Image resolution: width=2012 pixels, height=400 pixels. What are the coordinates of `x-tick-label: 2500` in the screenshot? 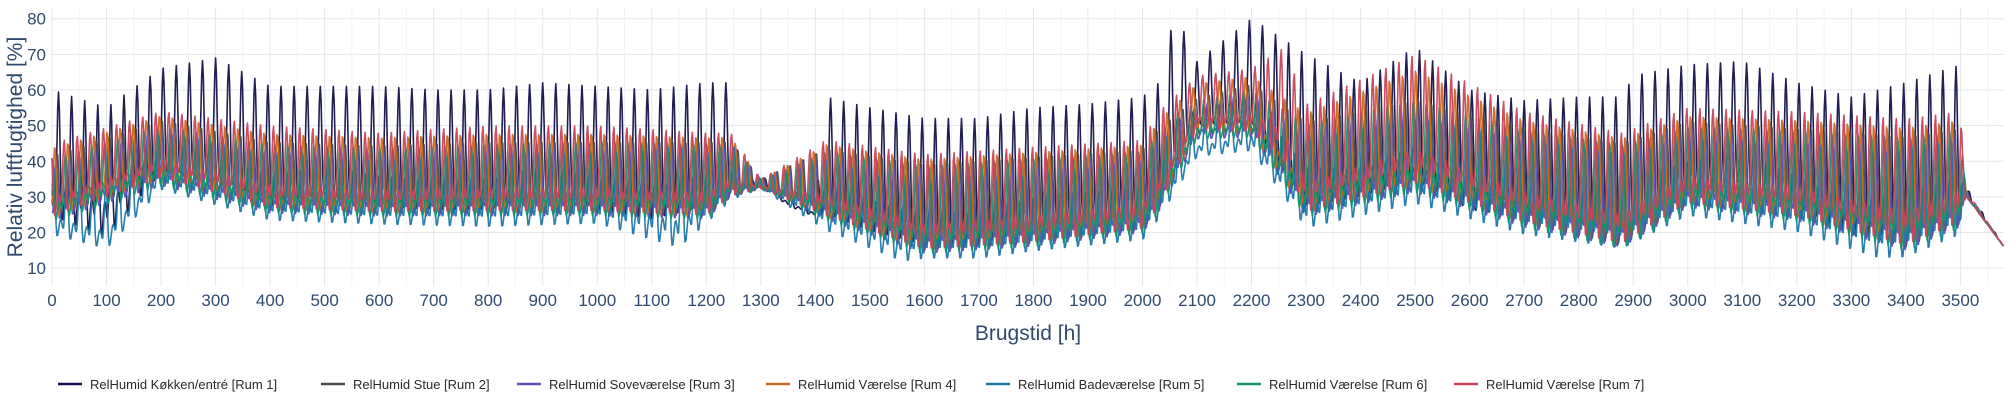 It's located at (1415, 300).